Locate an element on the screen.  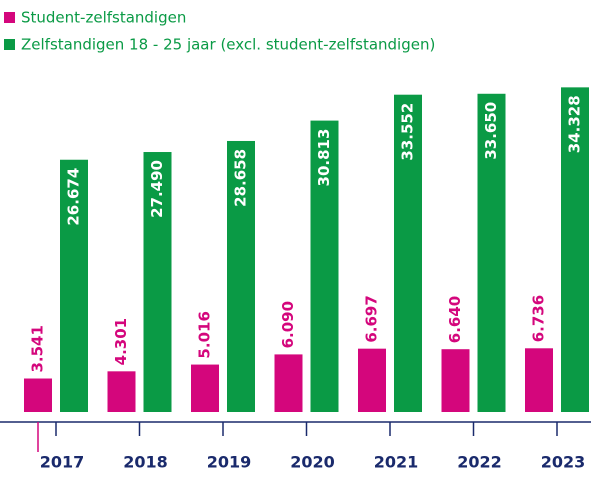
value-label: 4.301 is located at coordinates (121, 341).